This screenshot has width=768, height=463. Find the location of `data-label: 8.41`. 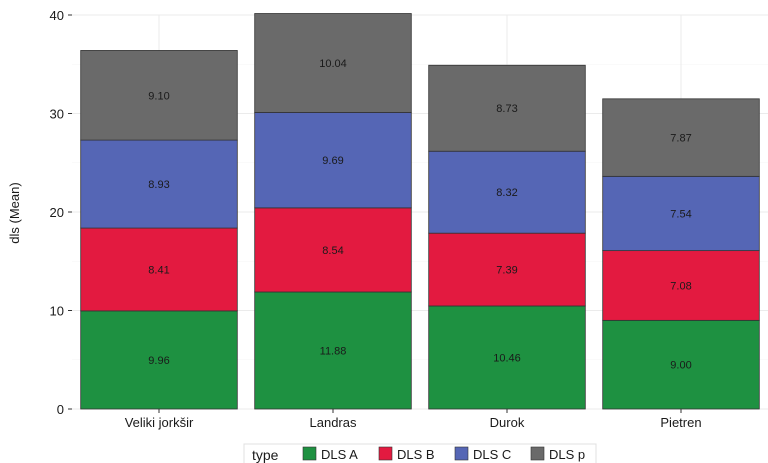

data-label: 8.41 is located at coordinates (158, 270).